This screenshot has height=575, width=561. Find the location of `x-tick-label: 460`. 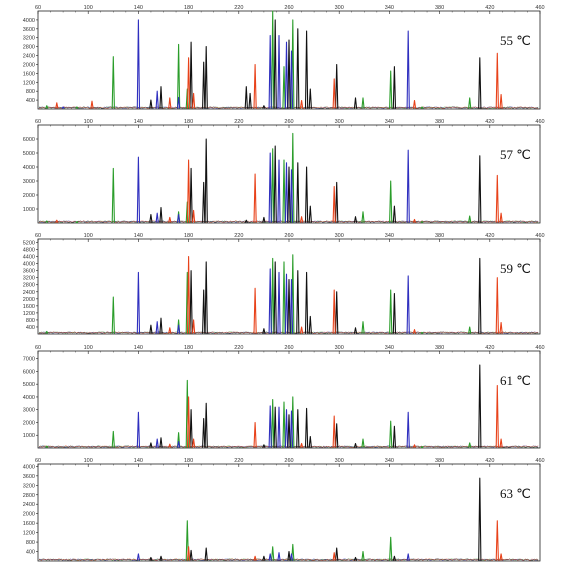

x-tick-label: 460 is located at coordinates (539, 461).